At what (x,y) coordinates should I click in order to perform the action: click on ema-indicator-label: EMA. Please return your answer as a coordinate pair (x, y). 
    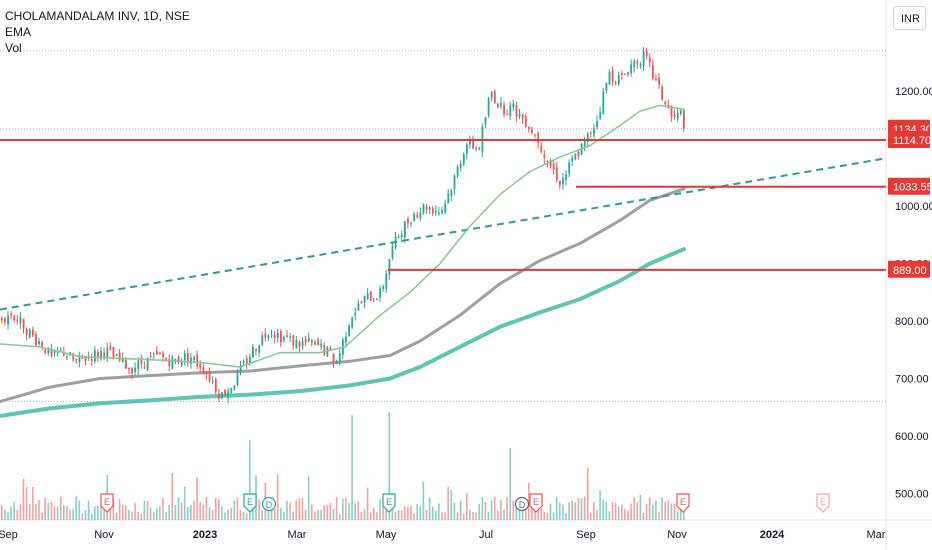
    Looking at the image, I should click on (18, 32).